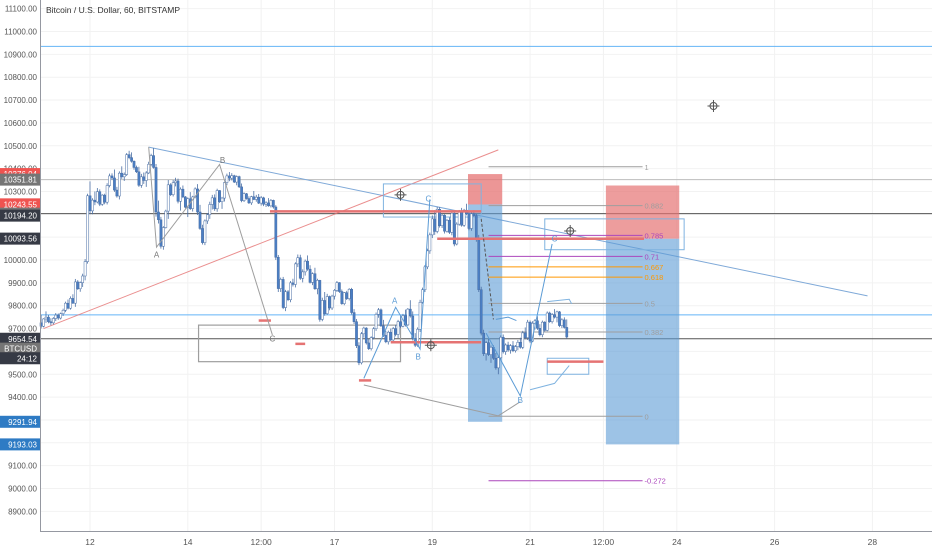  What do you see at coordinates (22, 466) in the screenshot?
I see `price-tick-label: 9100.00` at bounding box center [22, 466].